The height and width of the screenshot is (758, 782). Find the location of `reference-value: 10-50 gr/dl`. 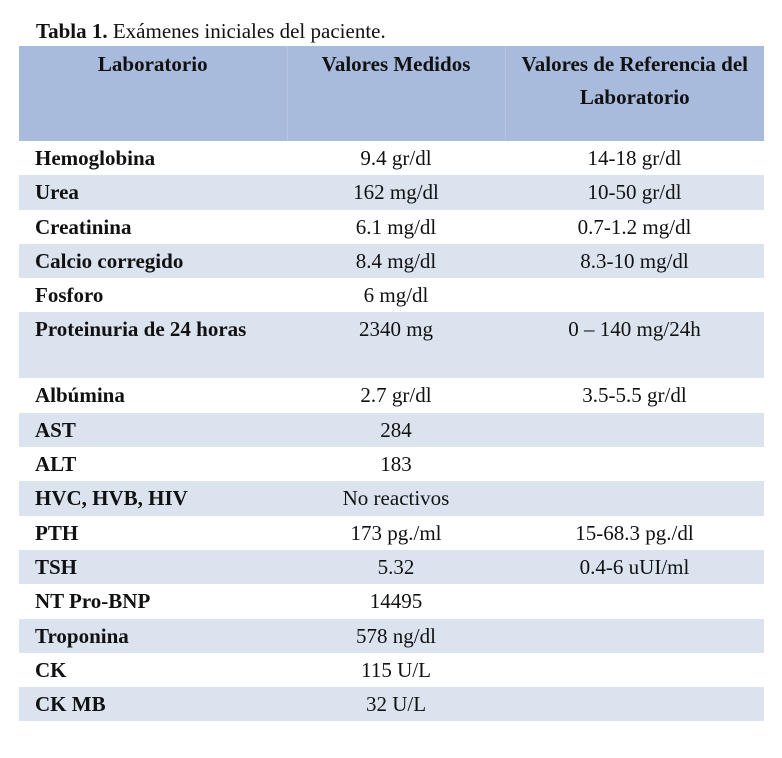

reference-value: 10-50 gr/dl is located at coordinates (634, 192).